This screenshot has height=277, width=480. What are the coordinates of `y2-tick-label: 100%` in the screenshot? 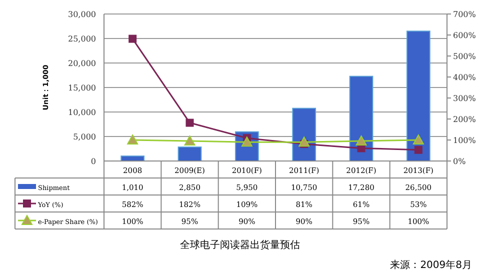 It's located at (464, 140).